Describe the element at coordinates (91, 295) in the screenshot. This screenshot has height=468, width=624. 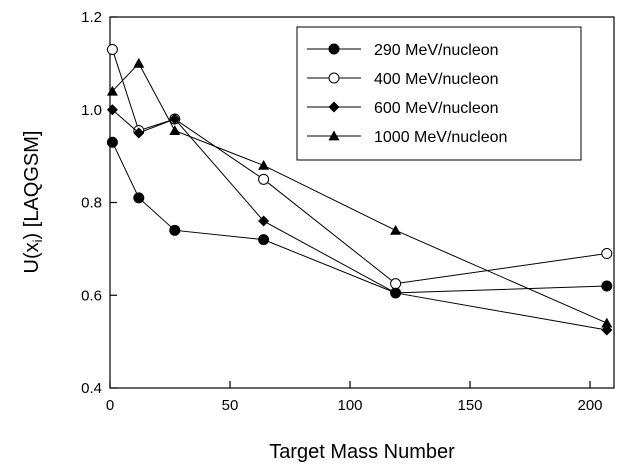
I see `y-tick-label: 0.6` at that location.